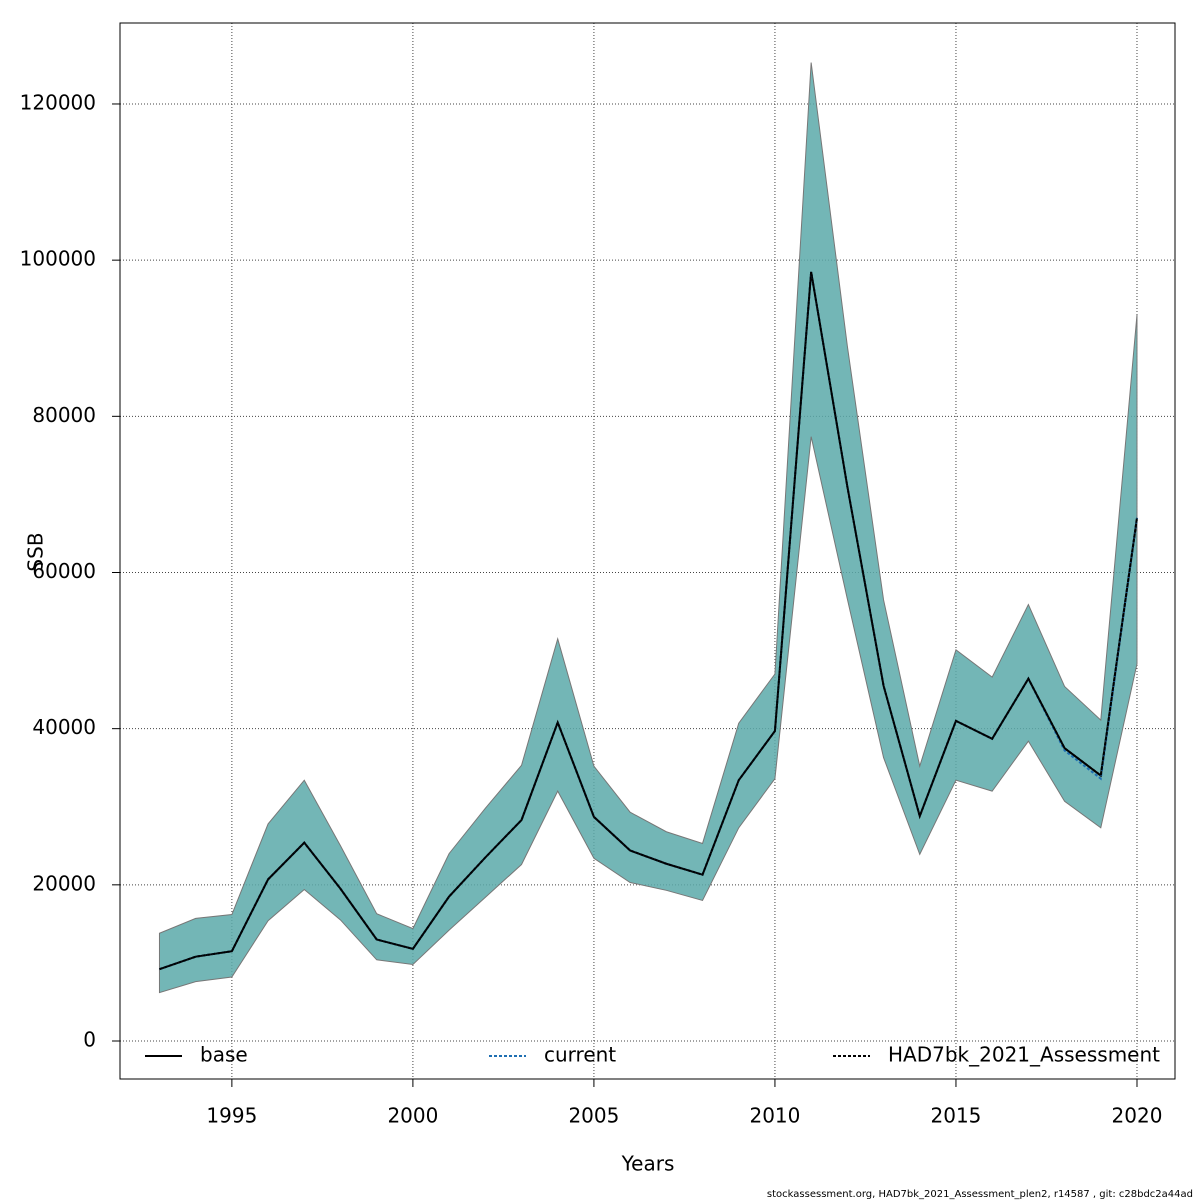 The image size is (1200, 1204). What do you see at coordinates (64, 571) in the screenshot?
I see `y-tick-label: 60000` at bounding box center [64, 571].